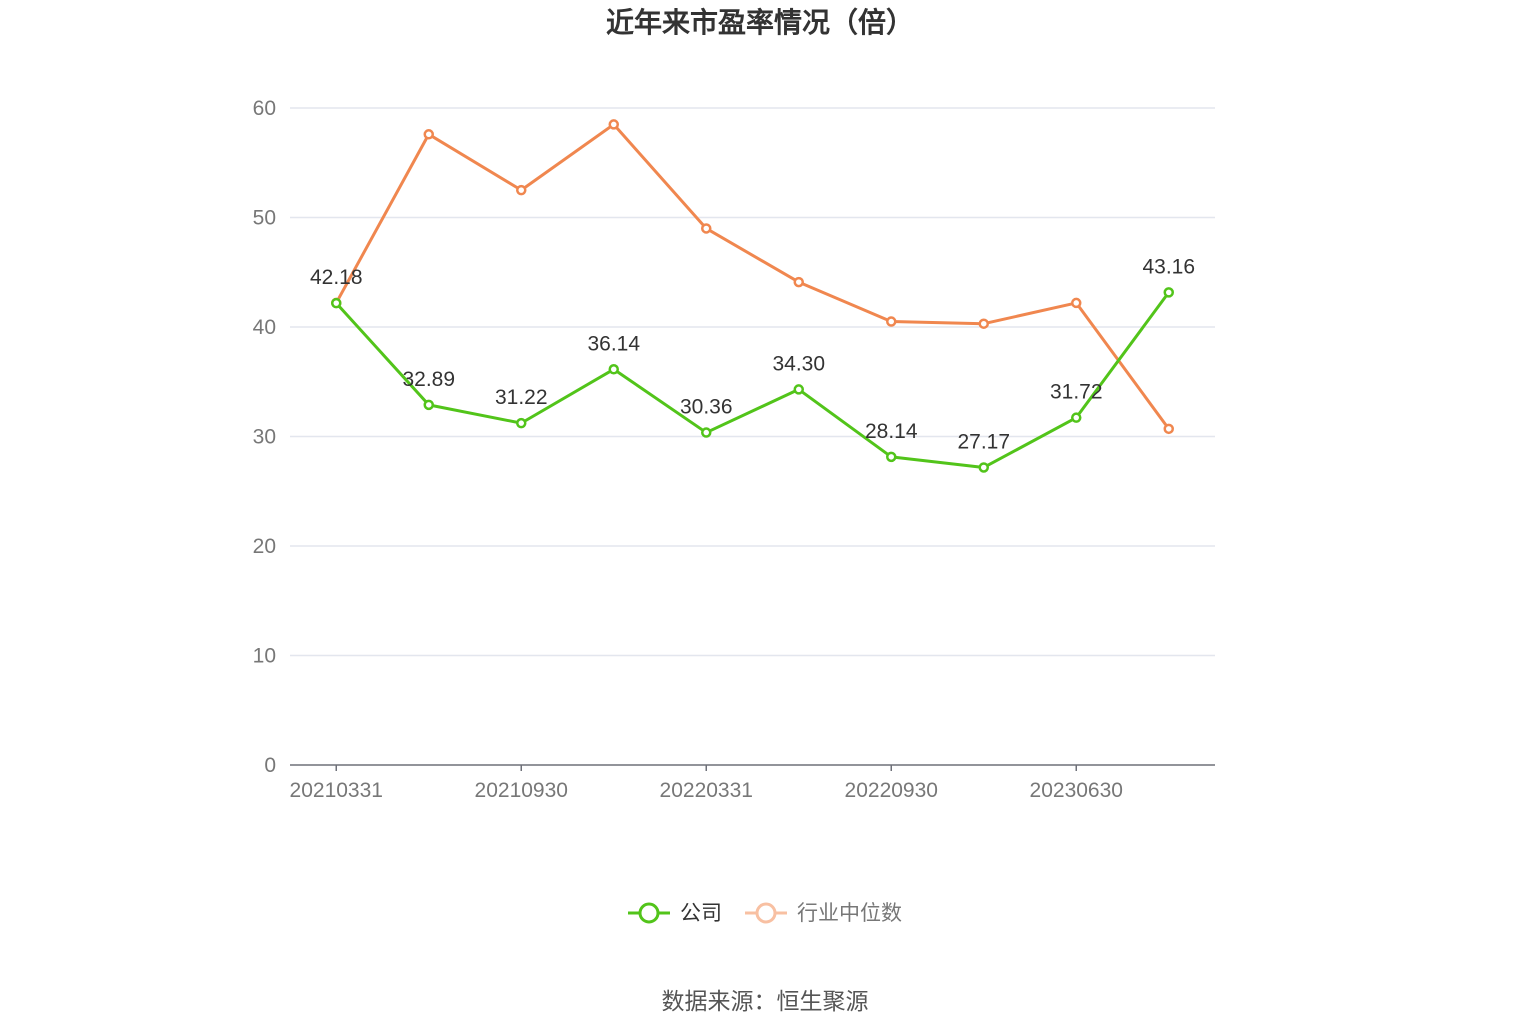 The height and width of the screenshot is (1034, 1531). What do you see at coordinates (1076, 392) in the screenshot?
I see `data-label: 31.72` at bounding box center [1076, 392].